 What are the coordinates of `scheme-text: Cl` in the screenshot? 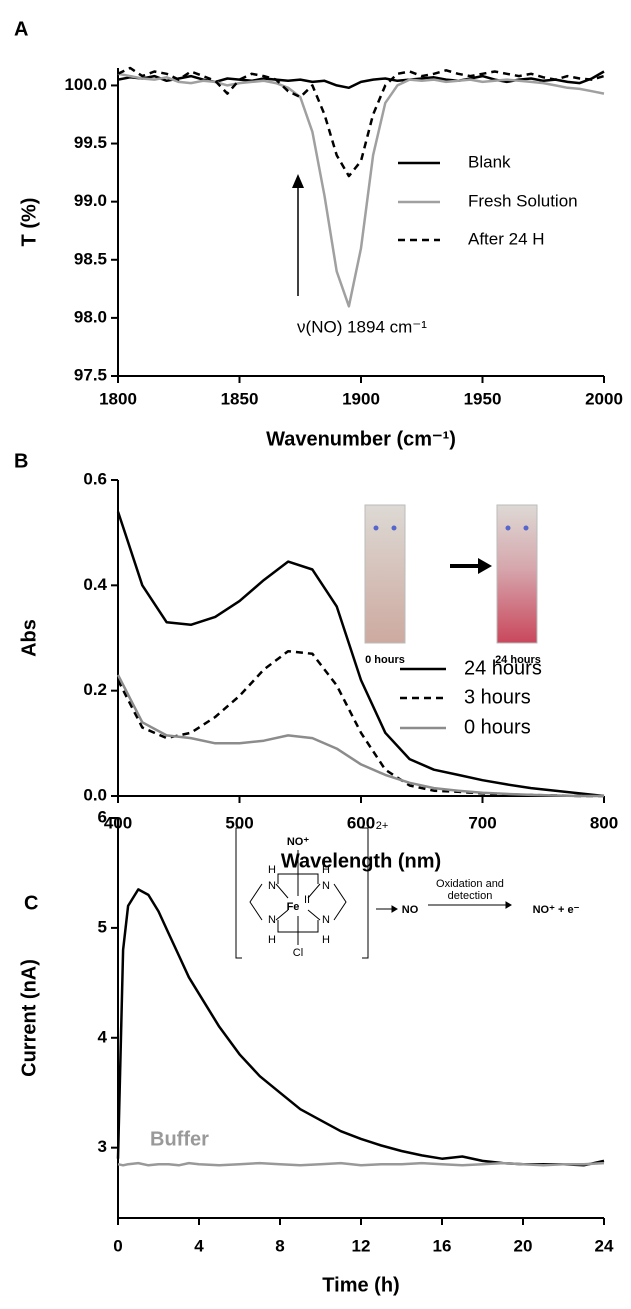 It's located at (298, 953).